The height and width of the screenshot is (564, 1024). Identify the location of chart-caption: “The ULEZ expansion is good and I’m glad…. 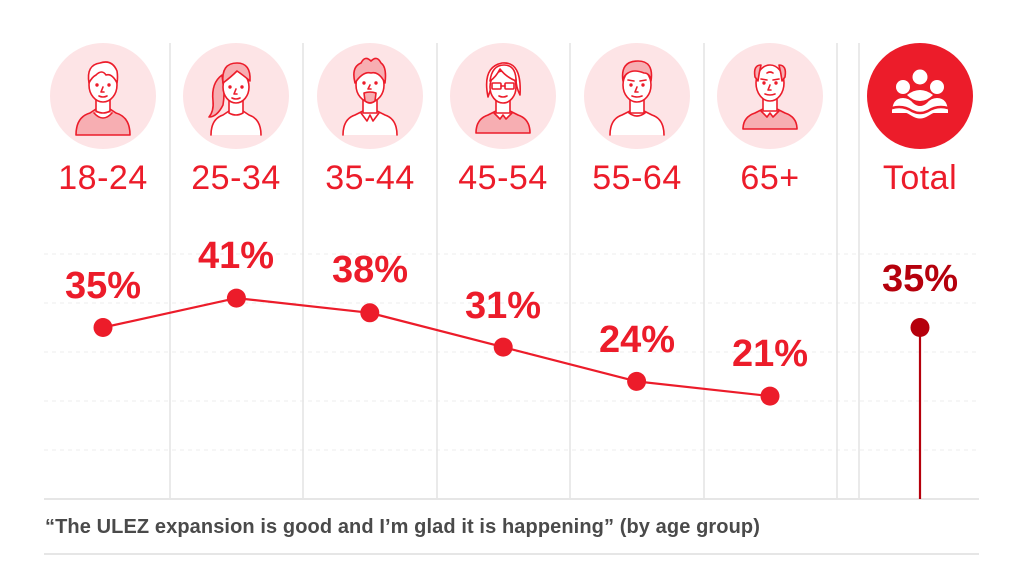
(403, 527).